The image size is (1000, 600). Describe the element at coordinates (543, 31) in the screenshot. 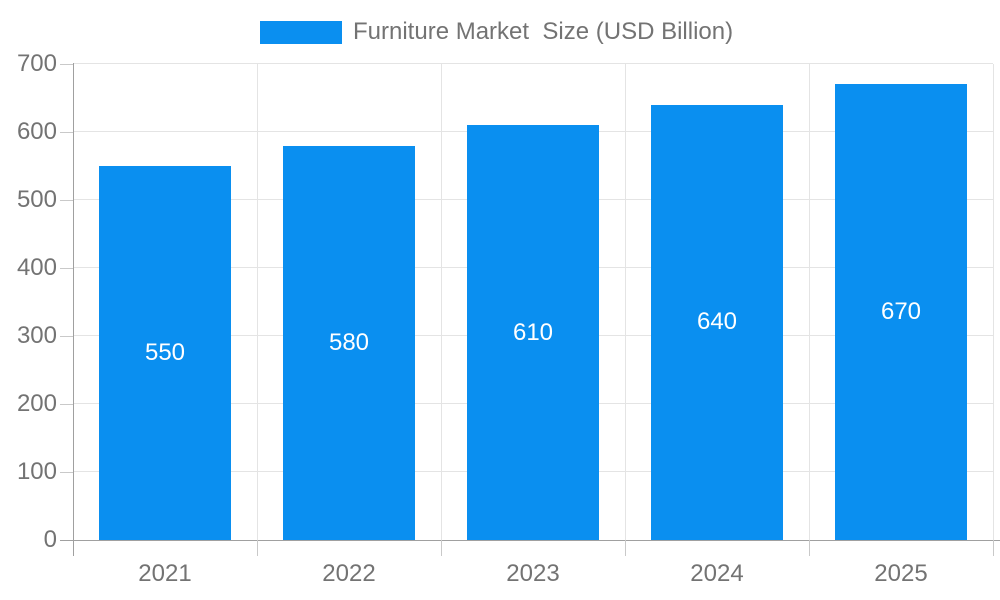

I see `legend-label: Furniture Market Size (USD Billion)` at that location.